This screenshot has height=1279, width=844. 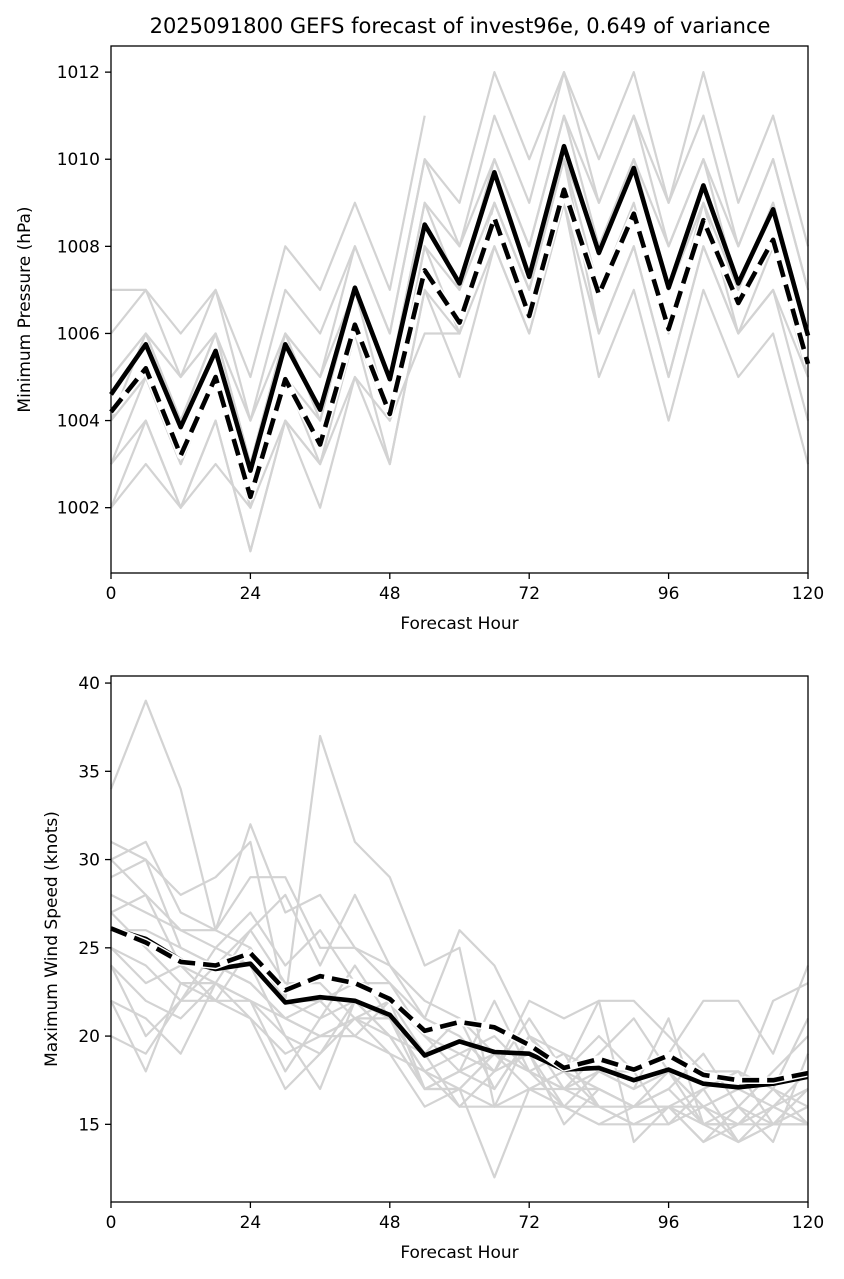 I want to click on wind-y-tick-label-1: 20, so click(x=89, y=1037).